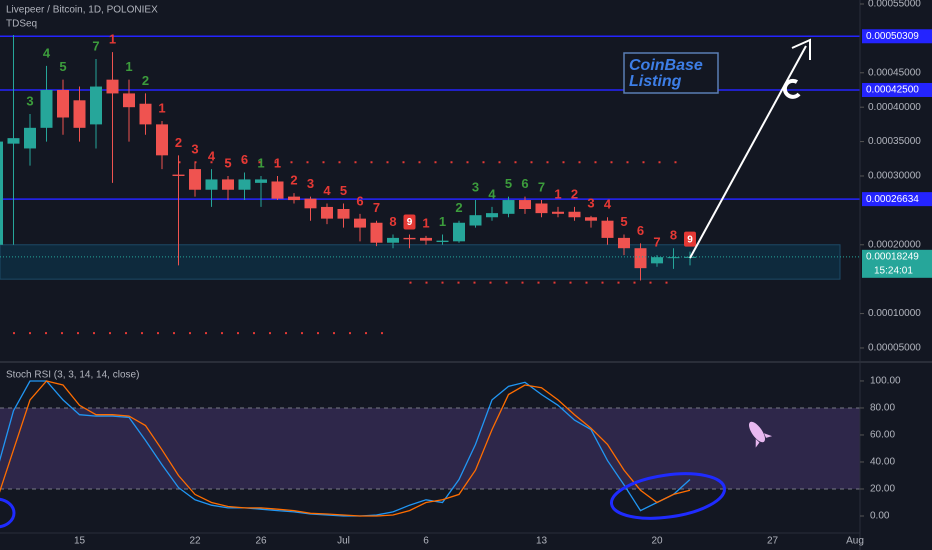 This screenshot has height=550, width=932. I want to click on annotation-text: CoinBase, so click(666, 65).